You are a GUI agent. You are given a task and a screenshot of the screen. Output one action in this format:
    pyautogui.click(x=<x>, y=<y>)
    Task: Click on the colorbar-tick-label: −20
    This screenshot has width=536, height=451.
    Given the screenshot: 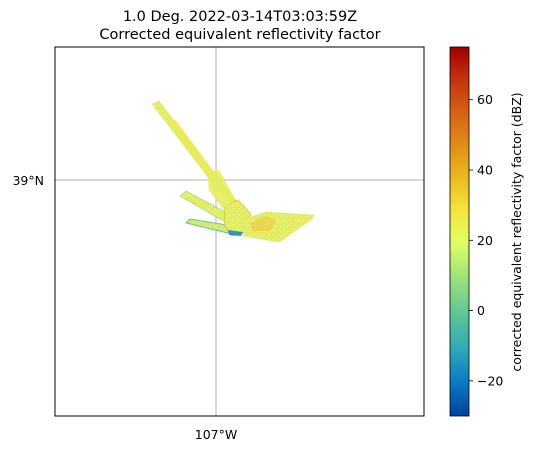 What is the action you would take?
    pyautogui.click(x=490, y=380)
    